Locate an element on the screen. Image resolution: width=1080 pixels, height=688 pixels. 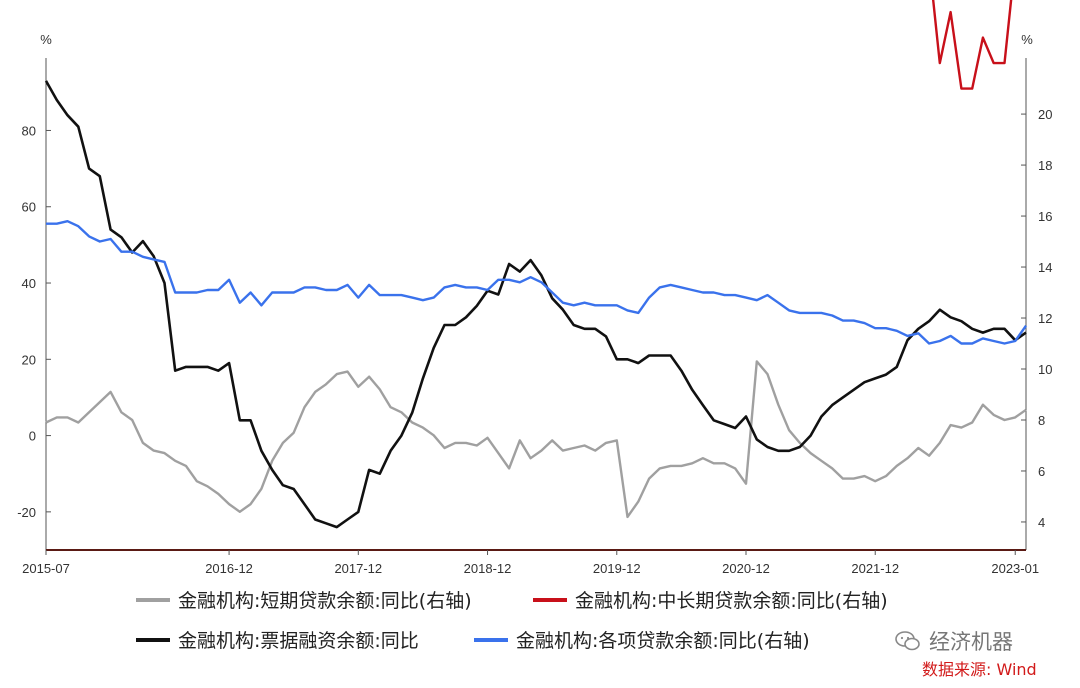
x-axis-tick-label: 2019-12 is located at coordinates (617, 568).